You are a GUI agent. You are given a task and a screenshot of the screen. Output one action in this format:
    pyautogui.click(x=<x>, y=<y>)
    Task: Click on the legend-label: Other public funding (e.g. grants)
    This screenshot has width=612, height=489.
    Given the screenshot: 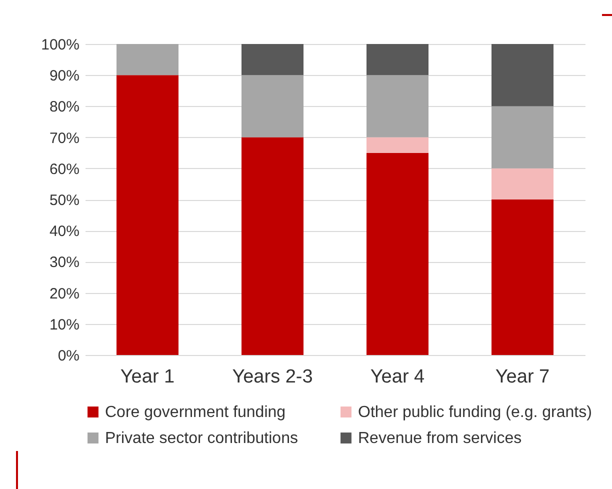 What is the action you would take?
    pyautogui.click(x=475, y=412)
    